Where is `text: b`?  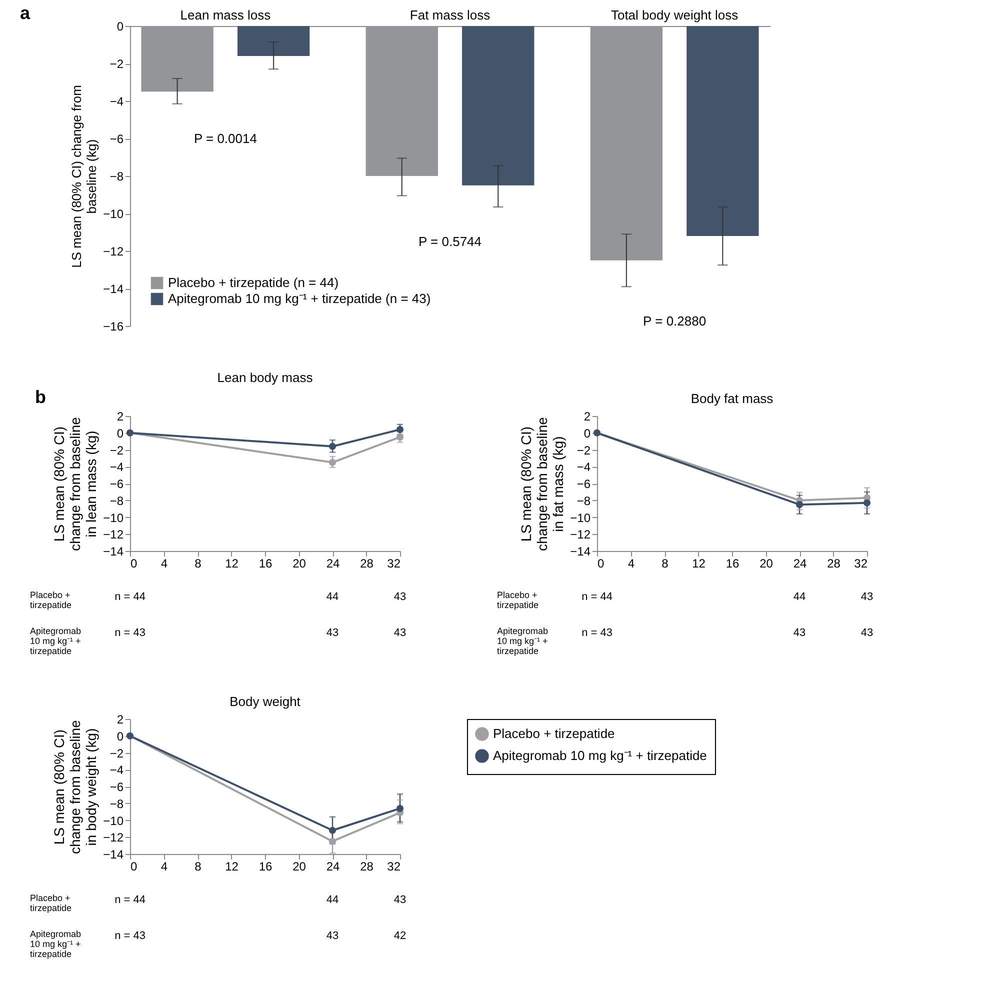 text: b is located at coordinates (40, 397).